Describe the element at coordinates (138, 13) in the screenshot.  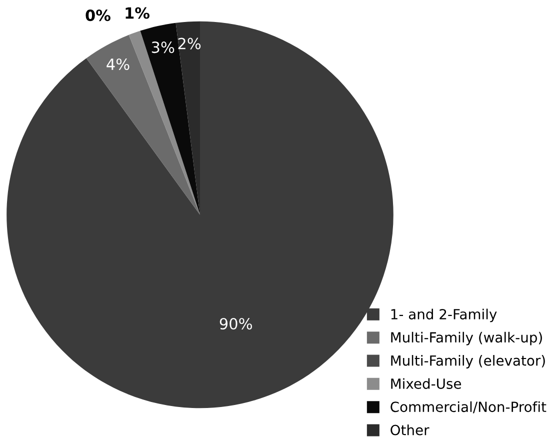
I see `data-label: 1%` at that location.